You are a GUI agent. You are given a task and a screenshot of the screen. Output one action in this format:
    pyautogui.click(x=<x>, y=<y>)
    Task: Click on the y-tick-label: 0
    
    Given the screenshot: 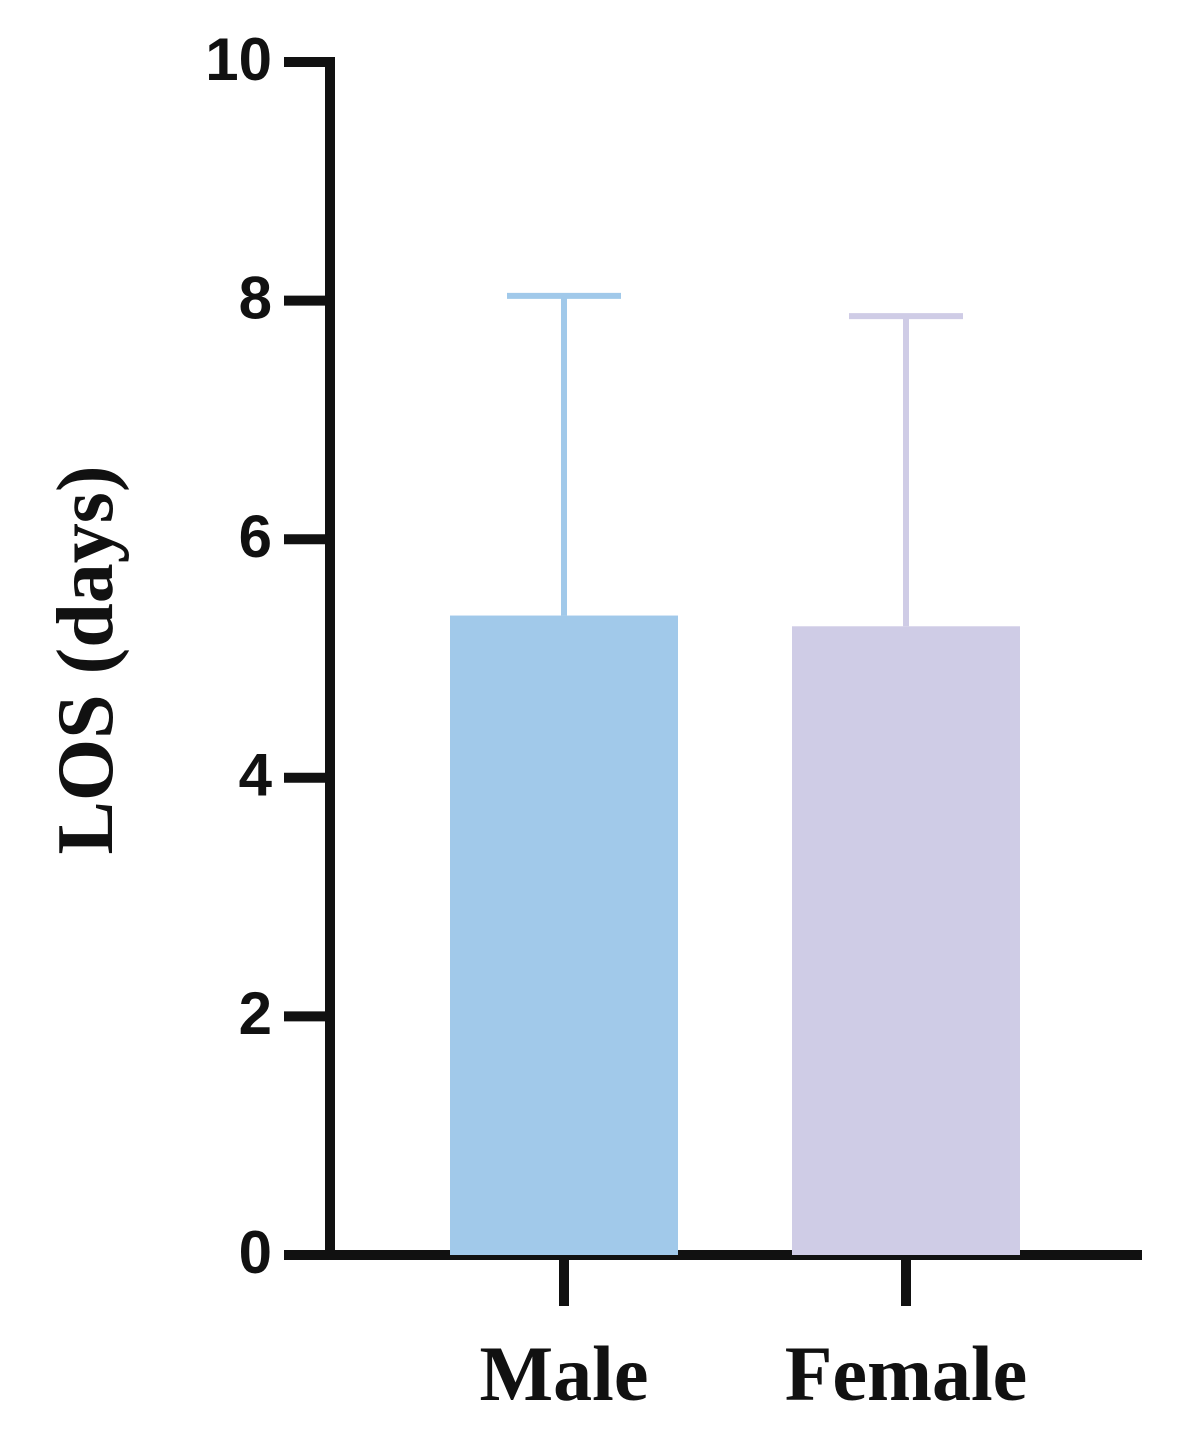 What is the action you would take?
    pyautogui.click(x=255, y=1252)
    